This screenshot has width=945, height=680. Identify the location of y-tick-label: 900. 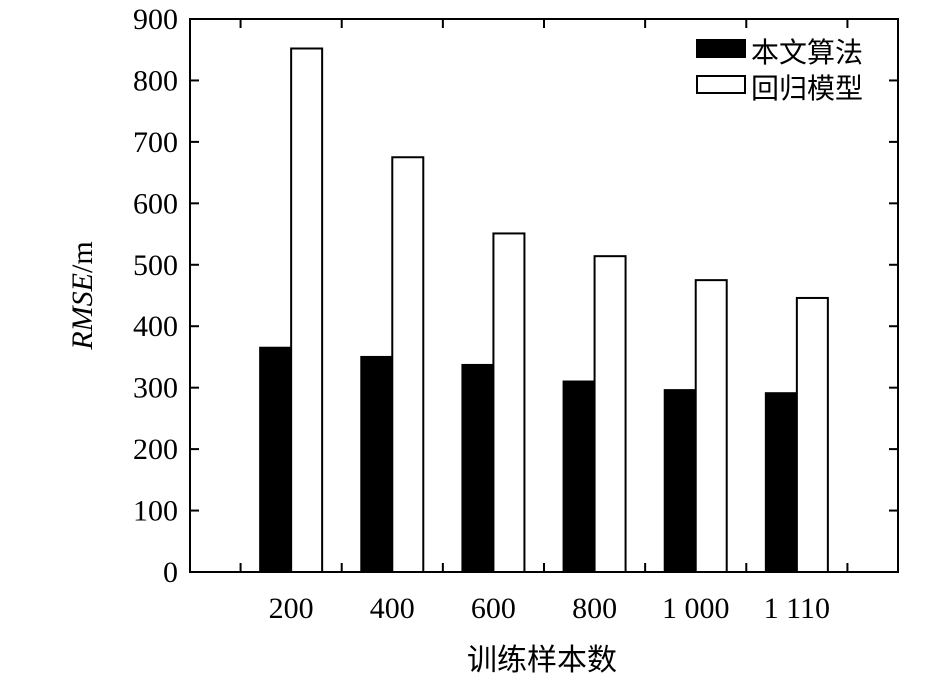
(155, 19).